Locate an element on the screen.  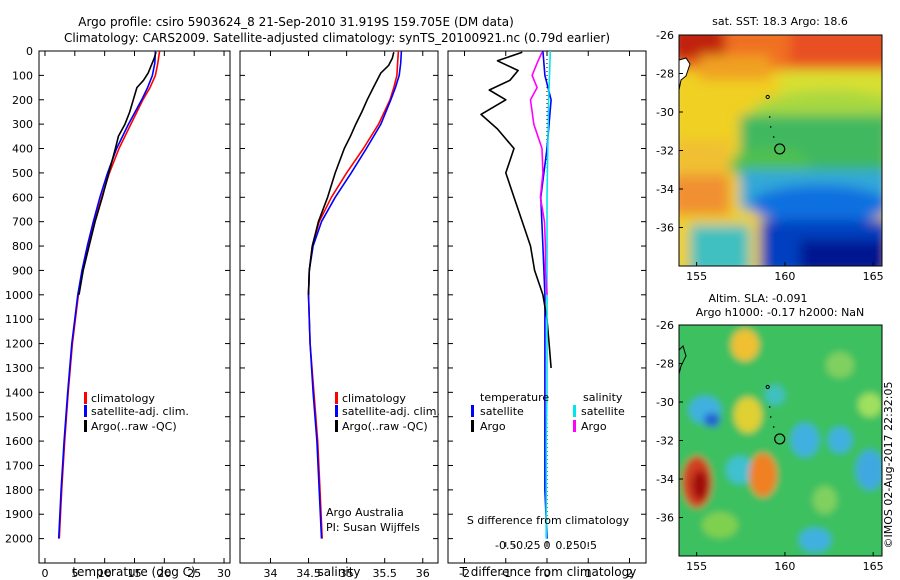
x-tick-label: 5 is located at coordinates (74, 573).